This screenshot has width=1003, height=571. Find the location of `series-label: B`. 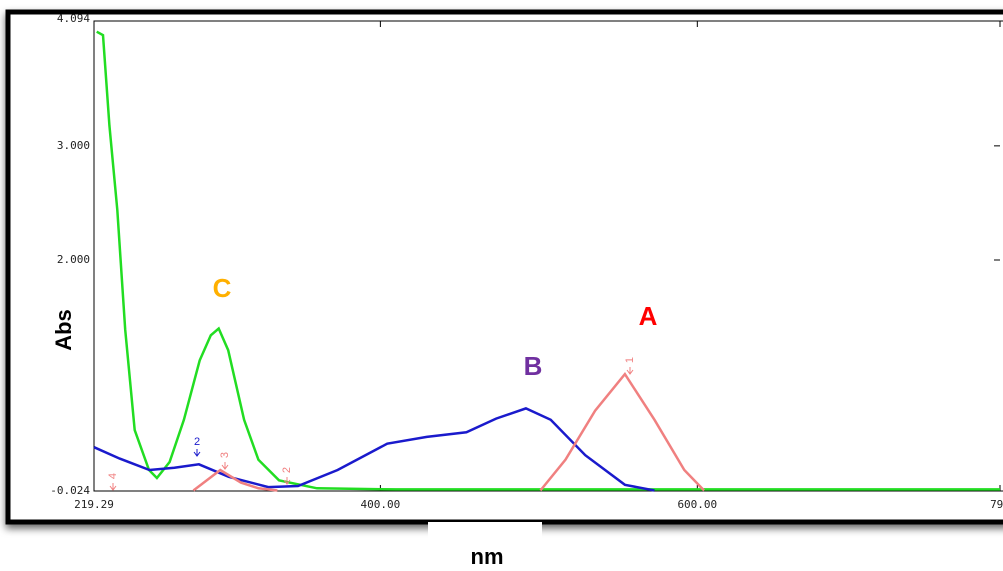

series-label: B is located at coordinates (533, 366).